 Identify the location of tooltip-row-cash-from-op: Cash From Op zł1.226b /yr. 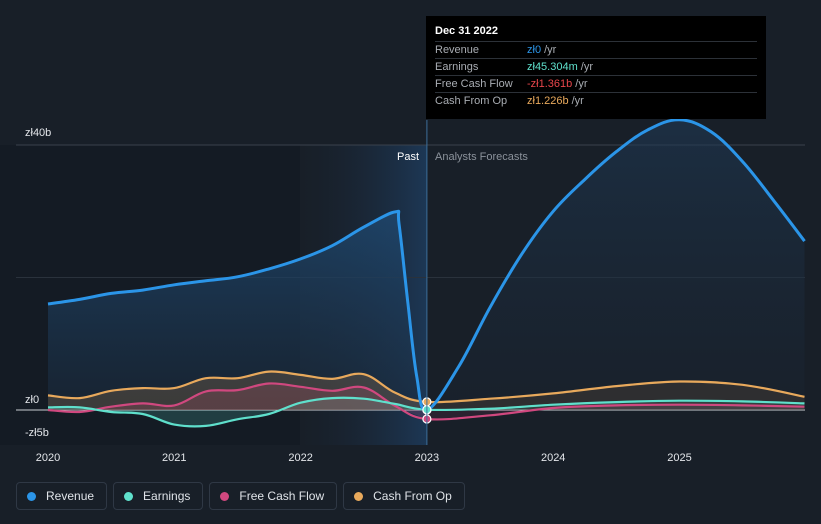
(596, 100).